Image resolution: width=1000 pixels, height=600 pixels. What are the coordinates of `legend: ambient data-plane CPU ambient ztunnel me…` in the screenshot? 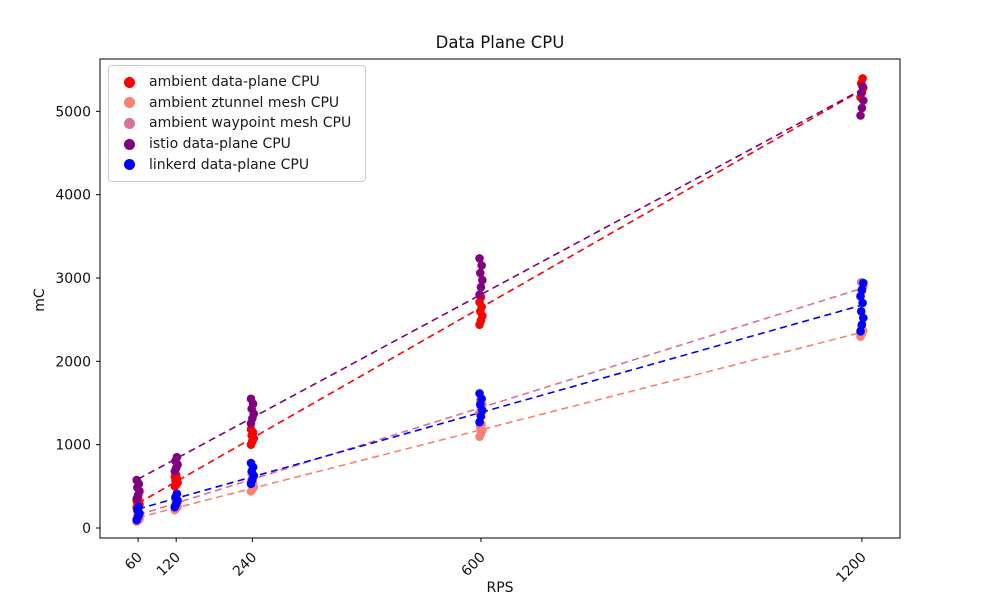 It's located at (237, 123).